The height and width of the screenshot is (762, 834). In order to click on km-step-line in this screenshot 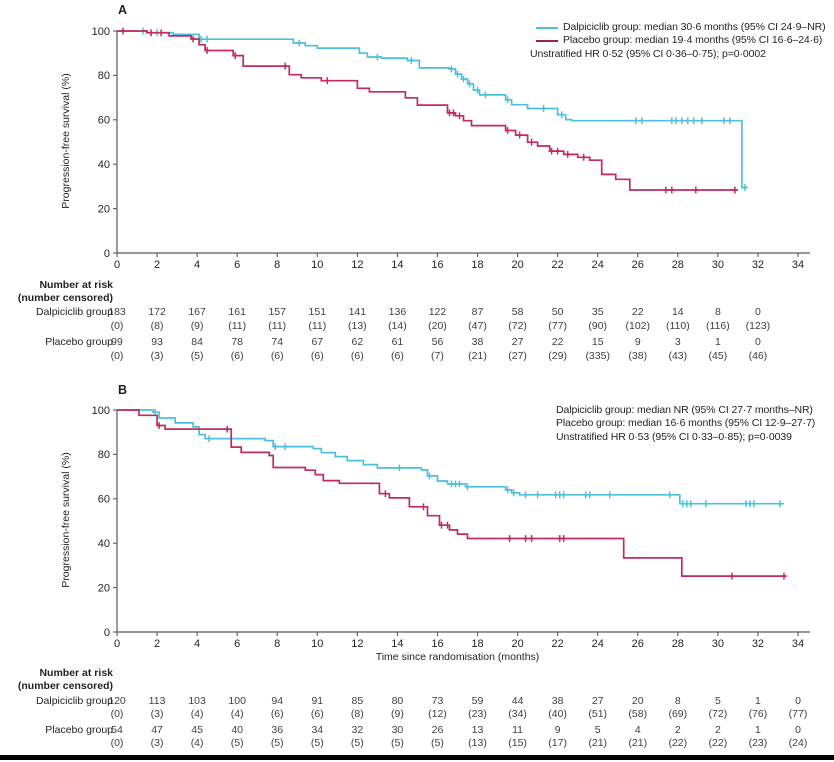, I will do `click(450, 457)`.